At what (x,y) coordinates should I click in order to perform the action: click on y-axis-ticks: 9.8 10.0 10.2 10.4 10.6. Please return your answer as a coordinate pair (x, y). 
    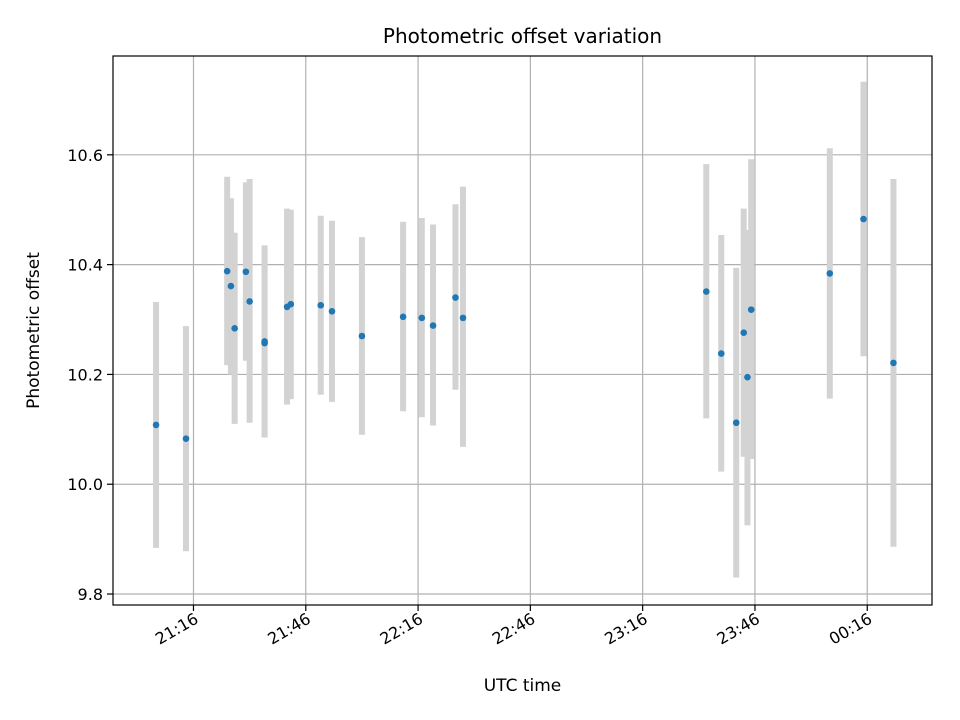
    Looking at the image, I should click on (90, 375).